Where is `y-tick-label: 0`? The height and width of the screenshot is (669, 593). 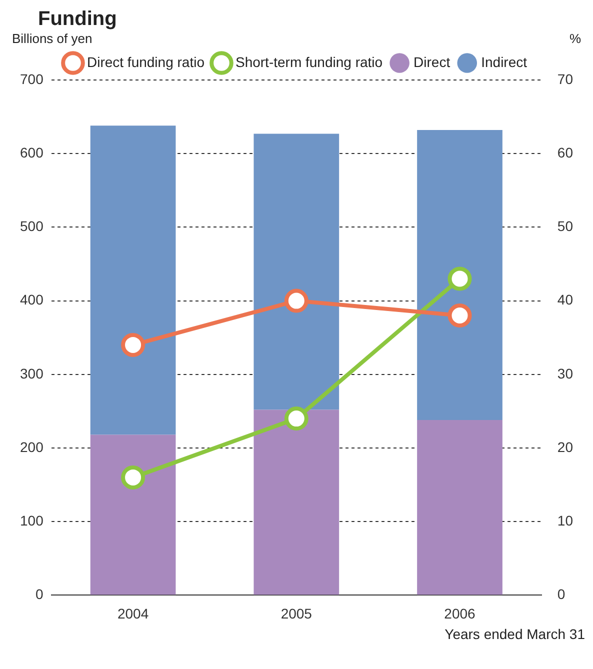 y-tick-label: 0 is located at coordinates (40, 594).